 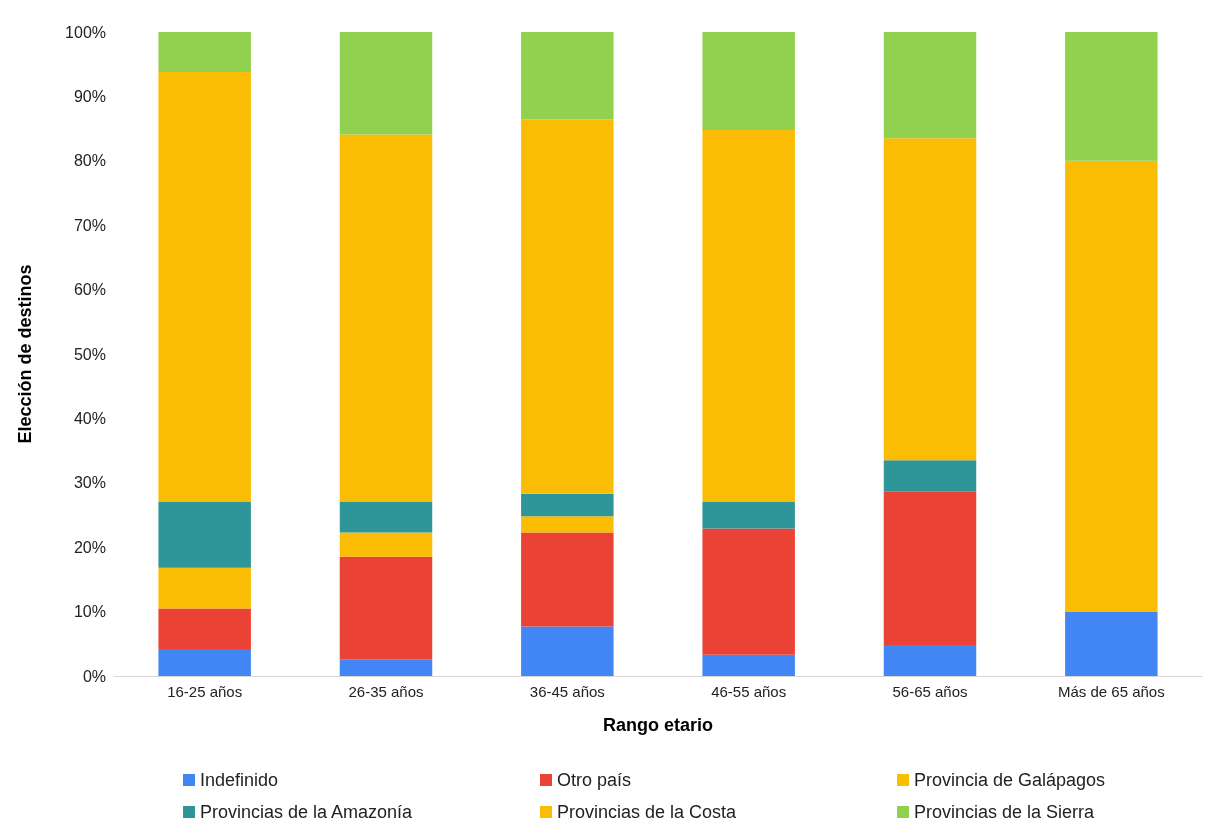 I want to click on x-tick-label: 16-25 años, so click(x=205, y=691).